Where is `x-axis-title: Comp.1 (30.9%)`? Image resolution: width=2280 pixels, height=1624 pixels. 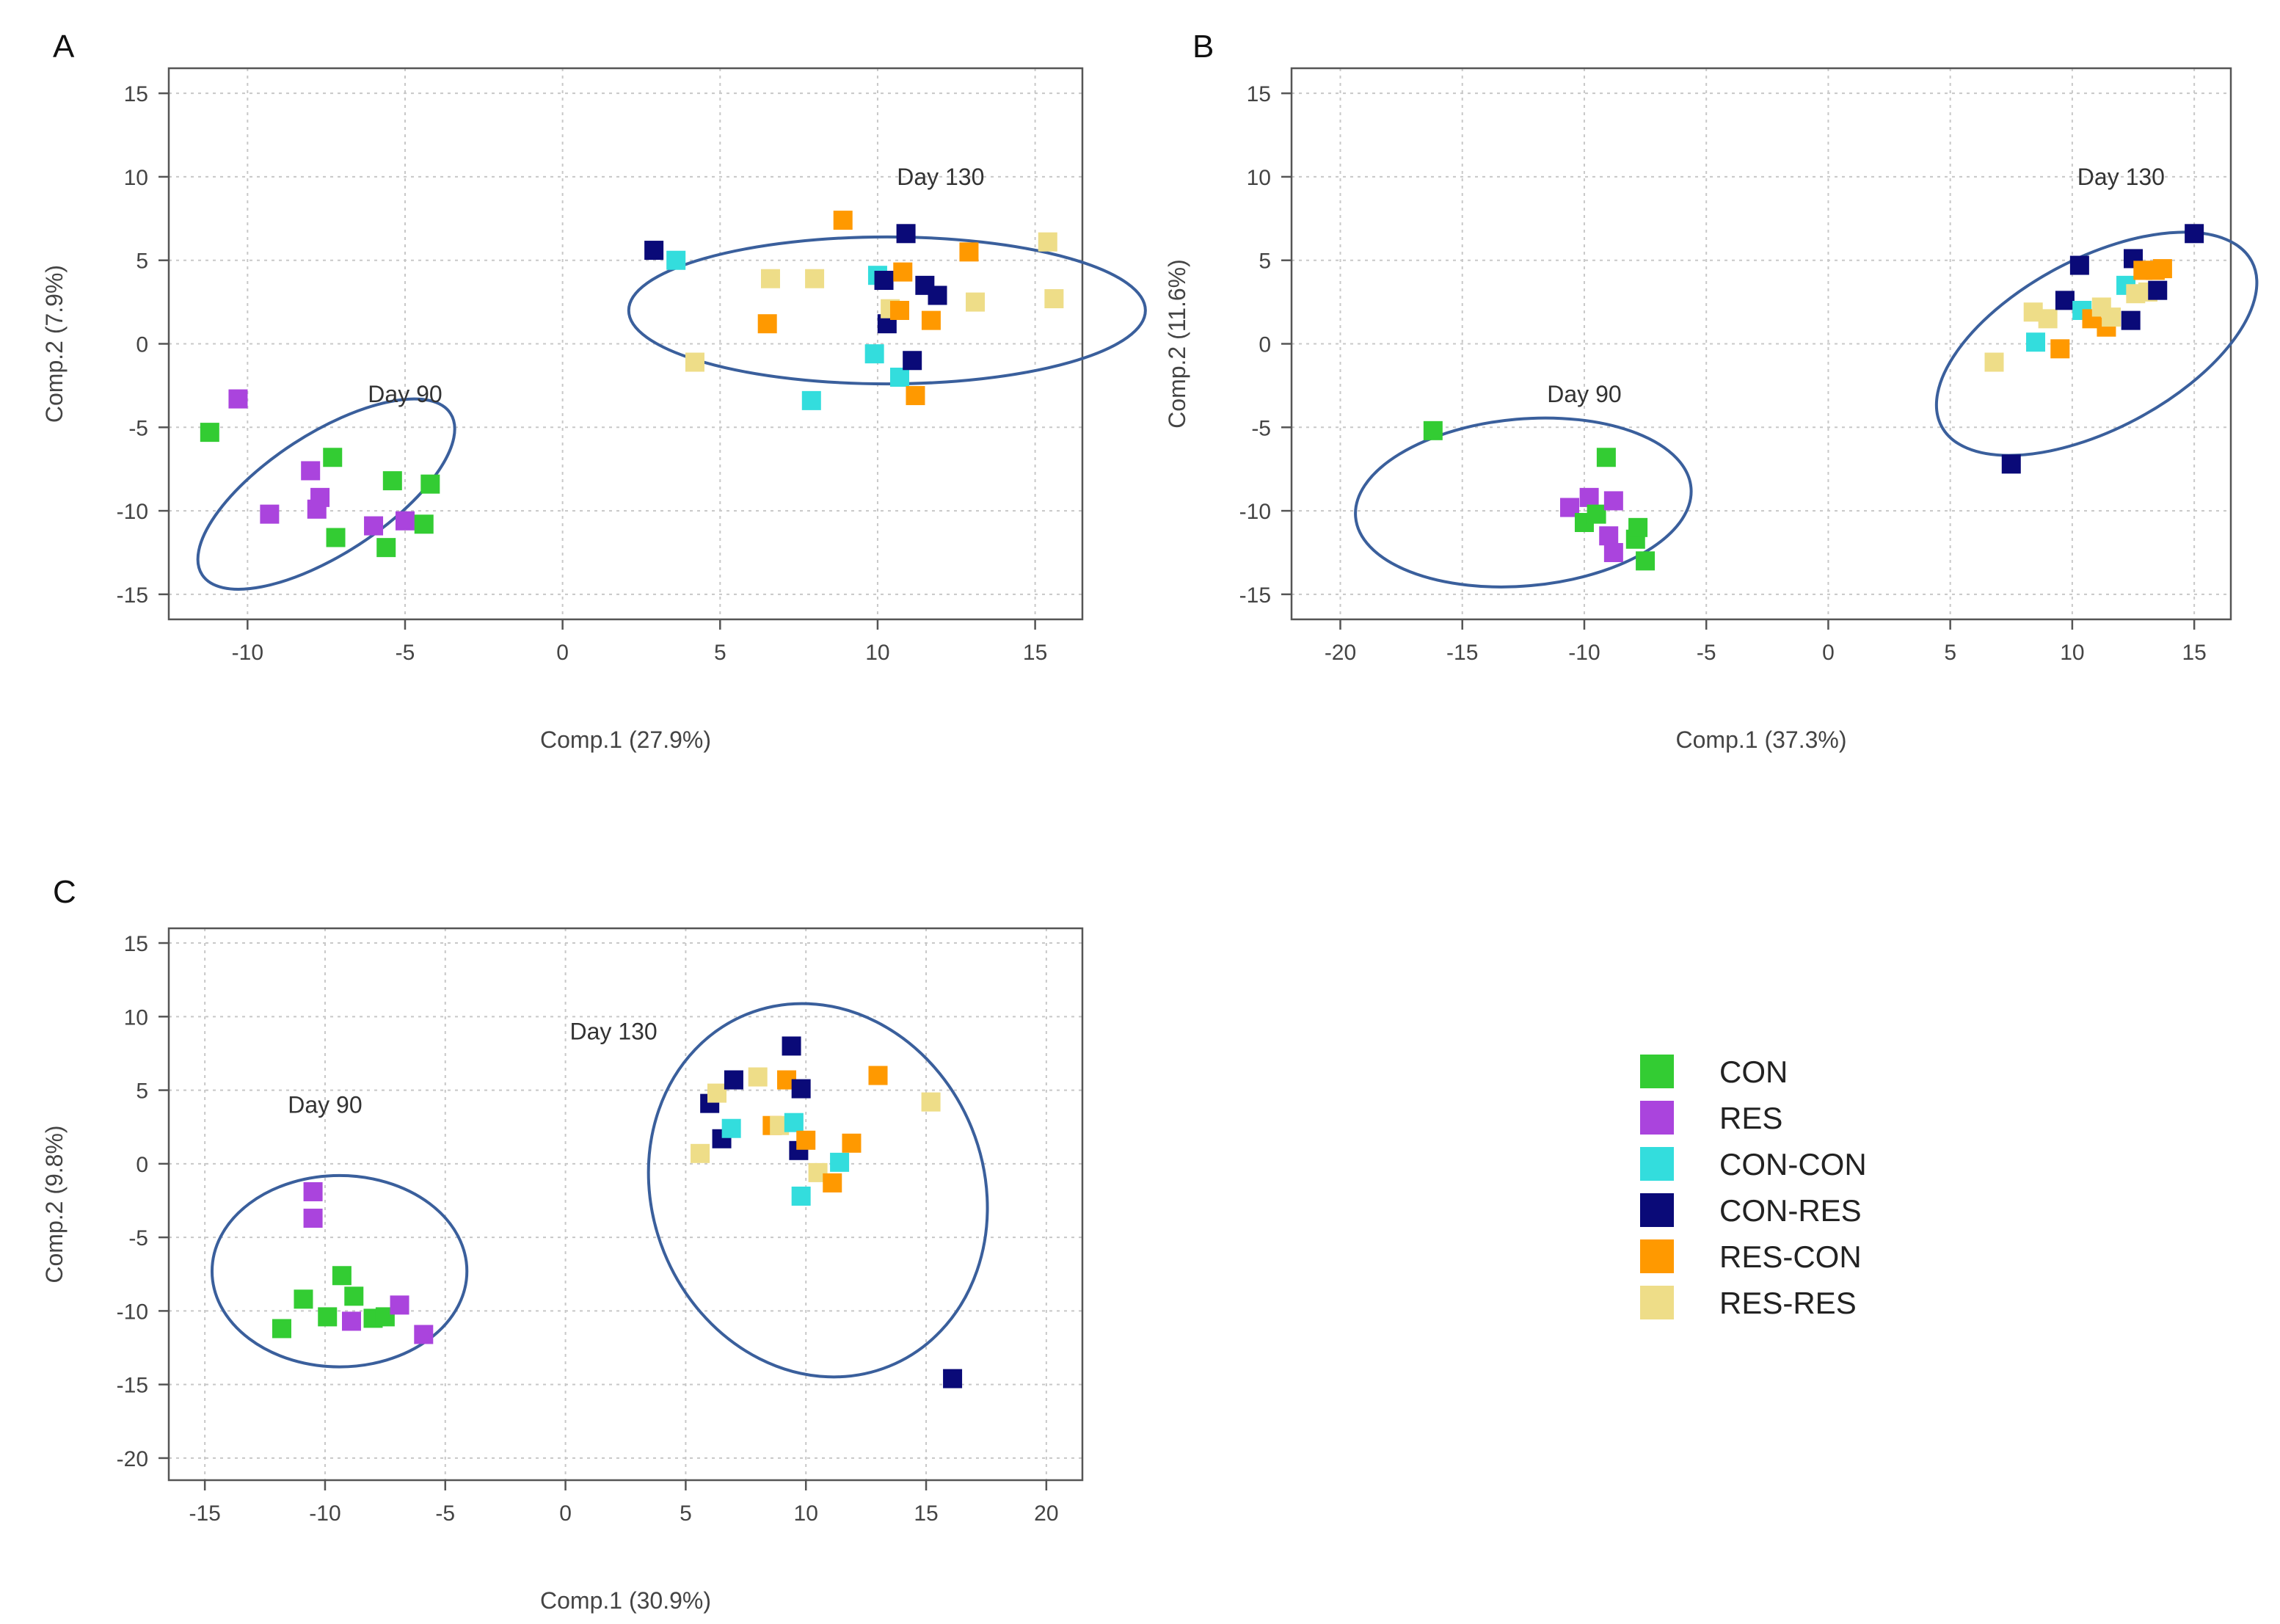
x-axis-title: Comp.1 (30.9%) is located at coordinates (626, 1600).